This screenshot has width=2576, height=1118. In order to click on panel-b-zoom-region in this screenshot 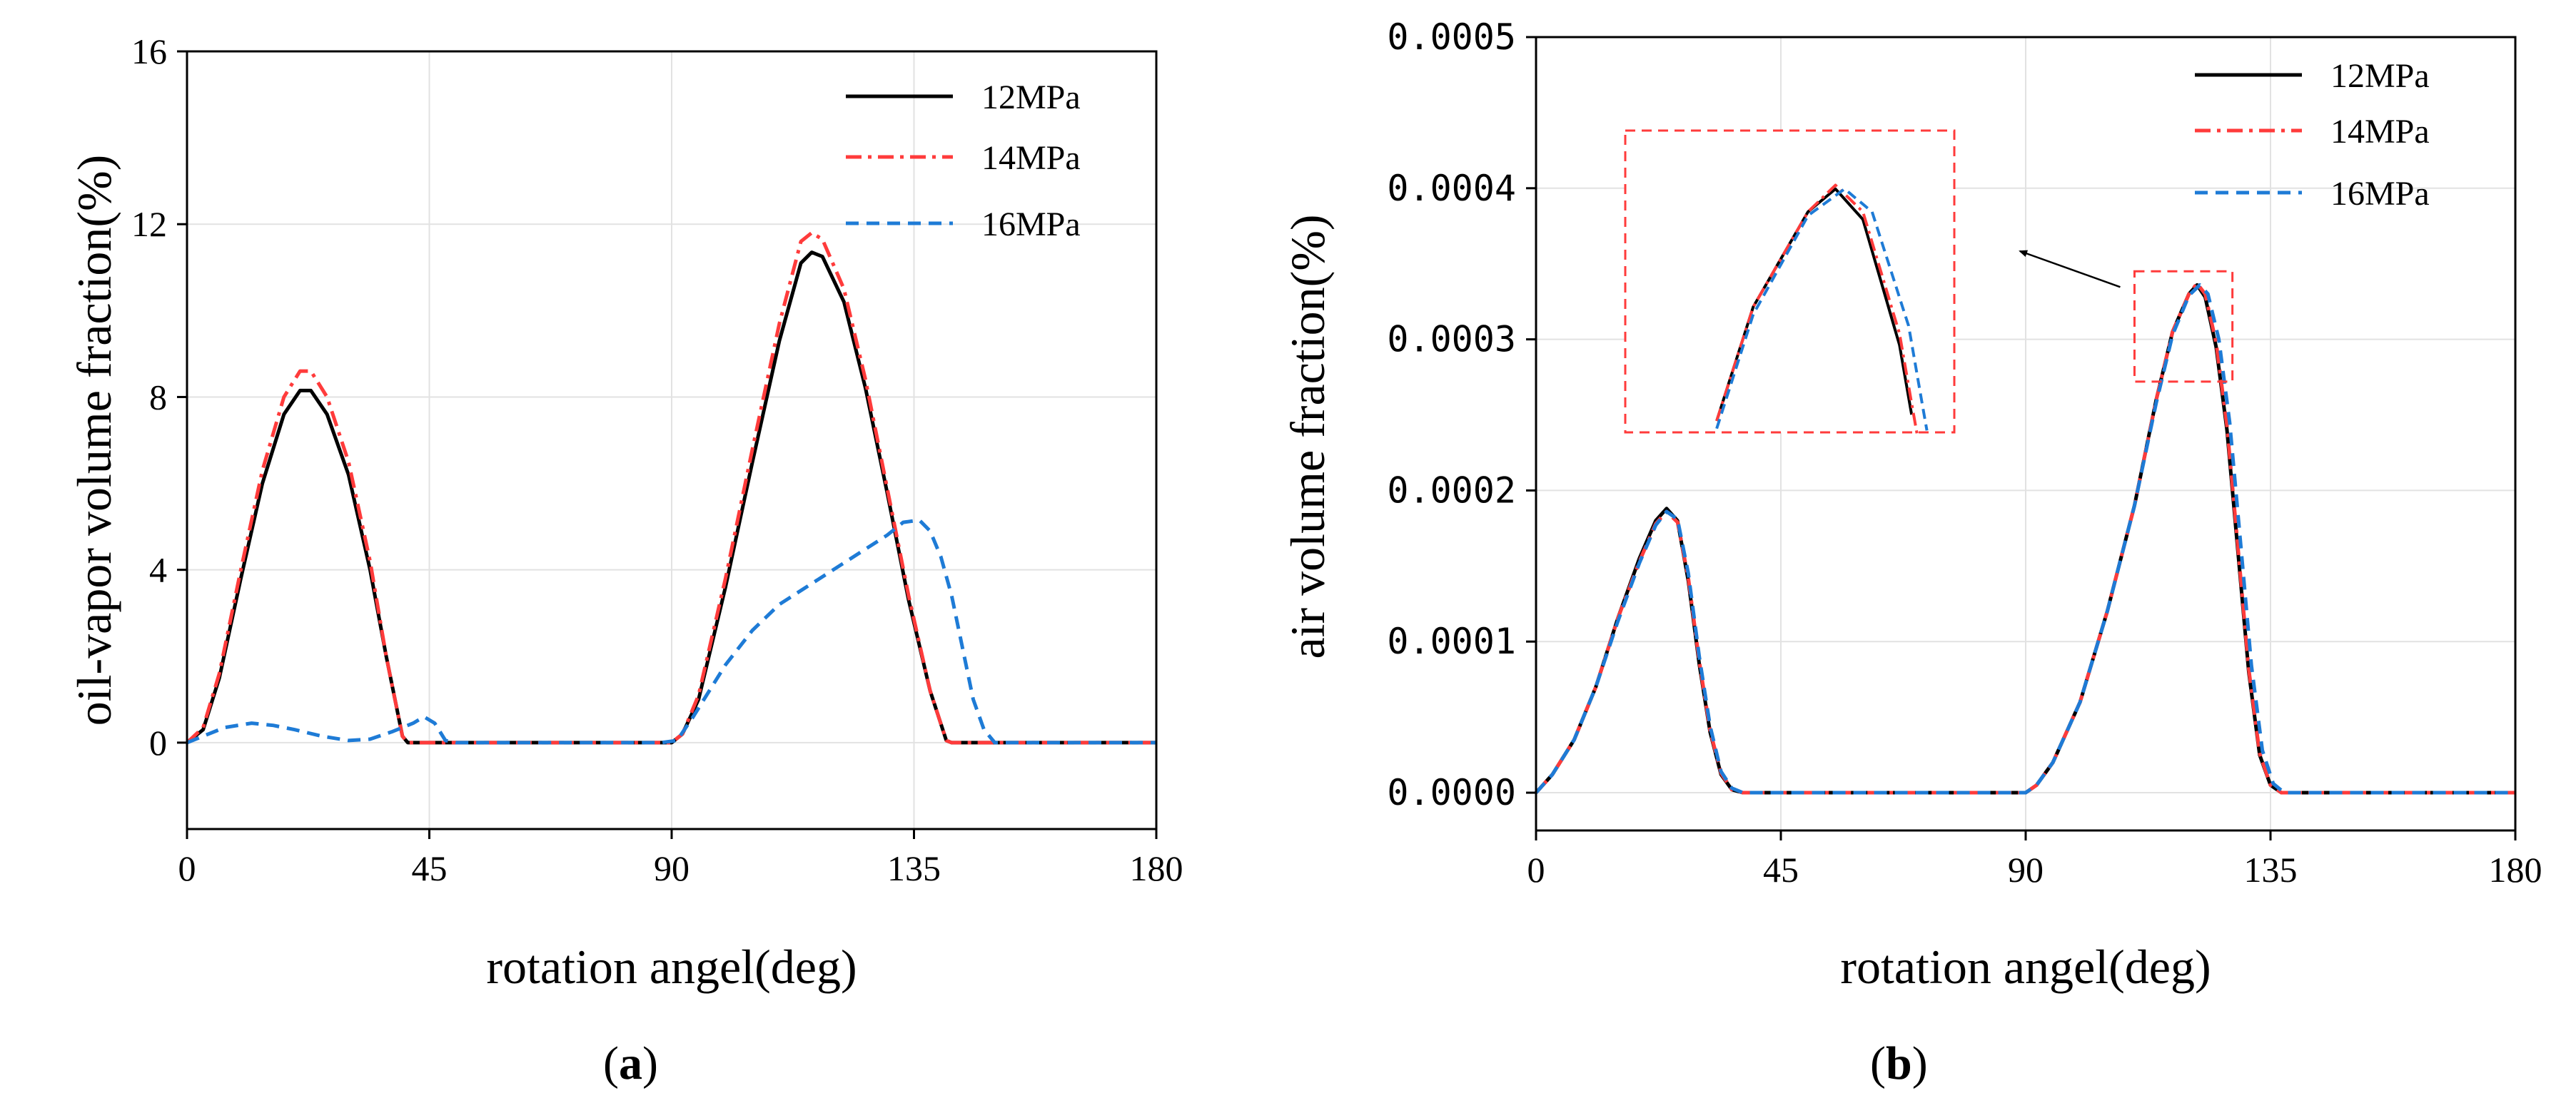, I will do `click(2183, 326)`.